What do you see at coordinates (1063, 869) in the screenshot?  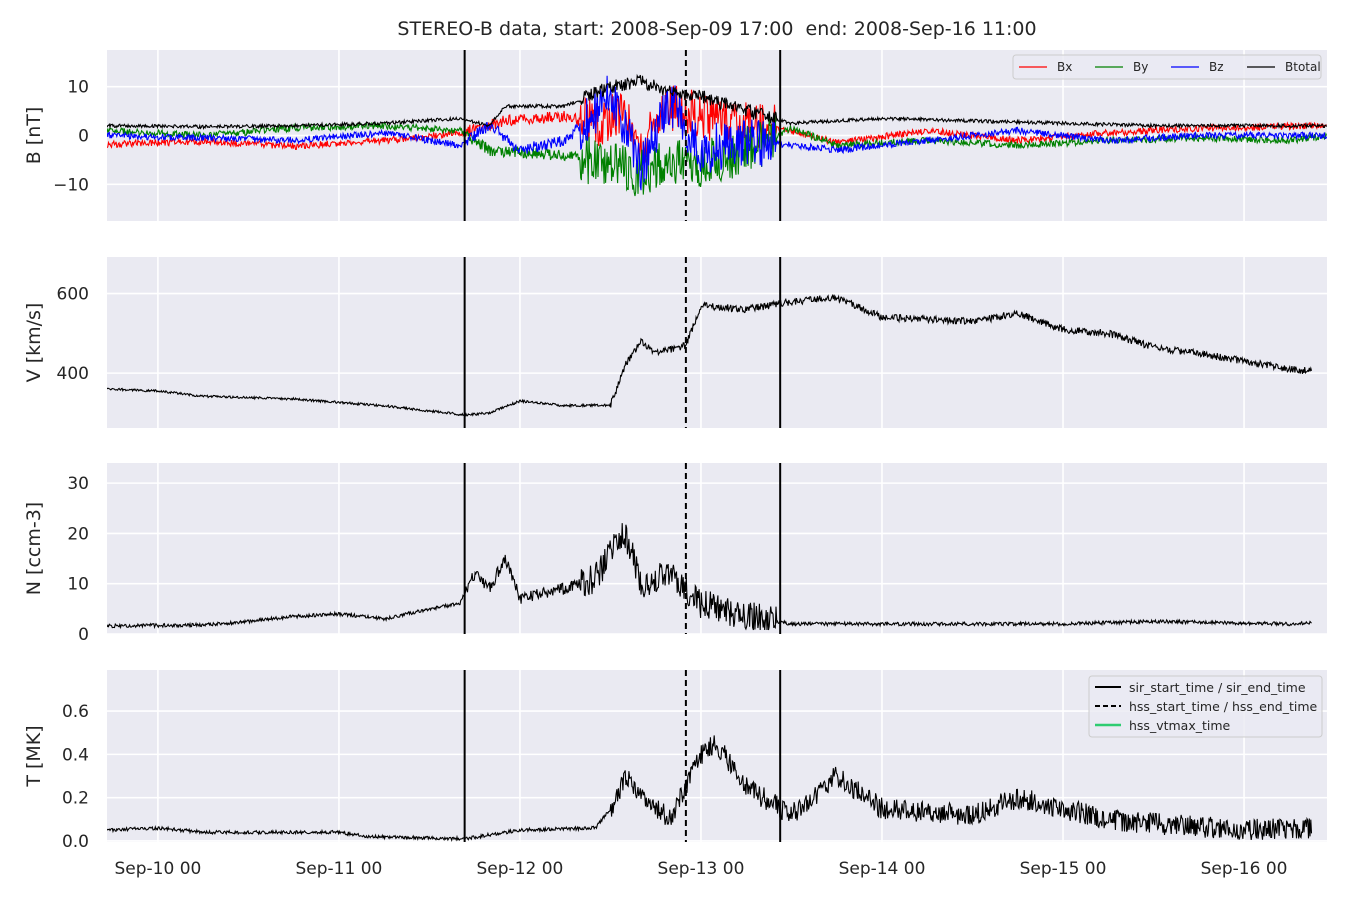 I see `x-tick-label: Sep-15 00` at bounding box center [1063, 869].